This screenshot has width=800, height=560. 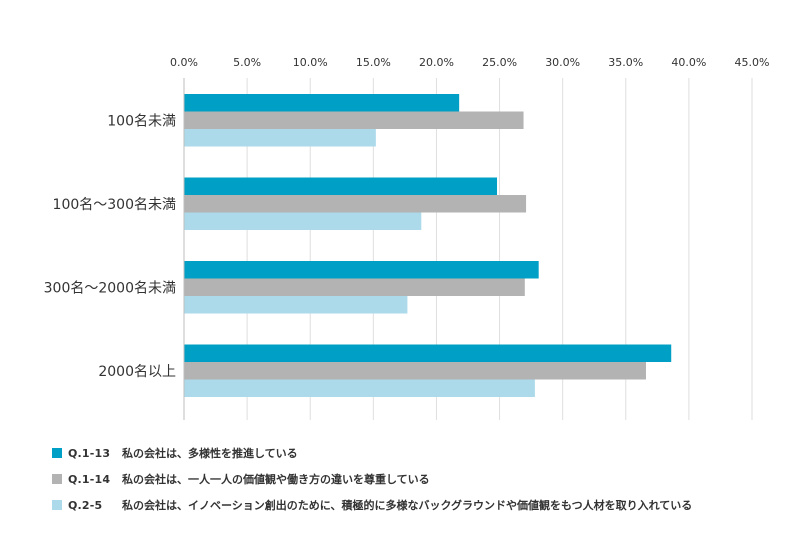 I want to click on legend-item: Q.1-14 私の会社は、一人一人の価値観や働き方の違いを尊重している, so click(x=372, y=479).